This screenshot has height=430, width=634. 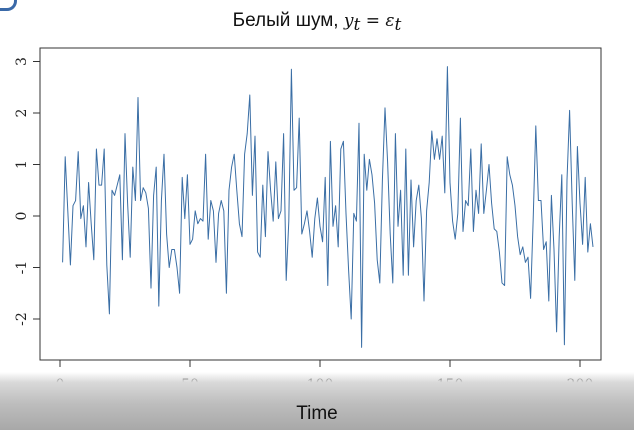 I want to click on bottom-overlay-band, so click(x=317, y=401).